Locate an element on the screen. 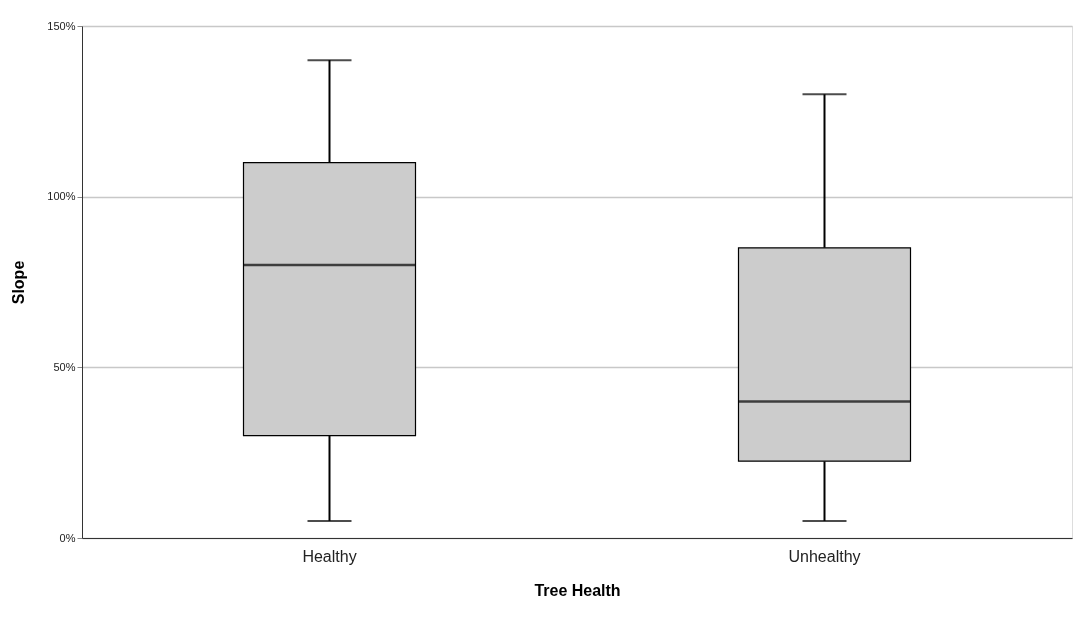 This screenshot has height=617, width=1091. x-axis-title: Tree Health is located at coordinates (577, 590).